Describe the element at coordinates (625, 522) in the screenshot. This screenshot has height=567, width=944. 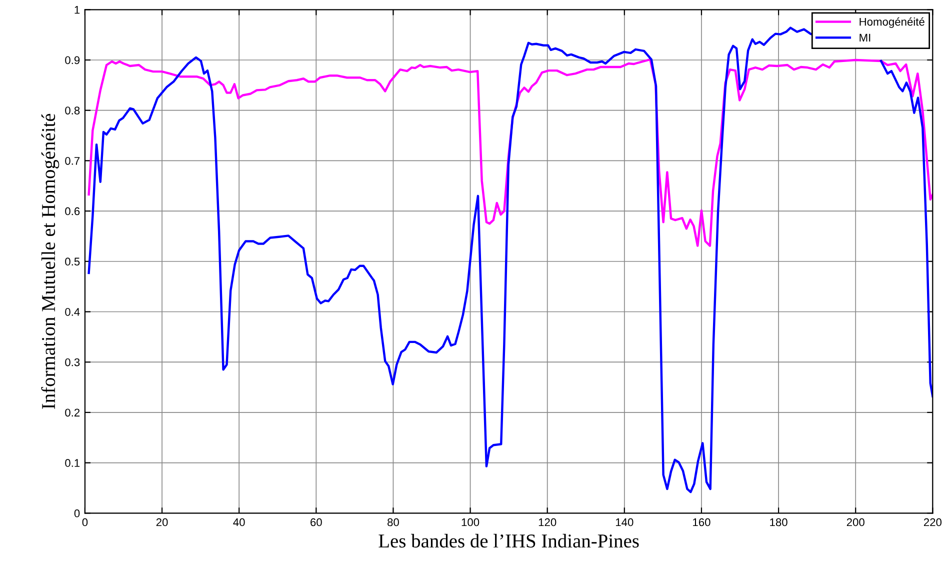
I see `x-tick-label: 140` at that location.